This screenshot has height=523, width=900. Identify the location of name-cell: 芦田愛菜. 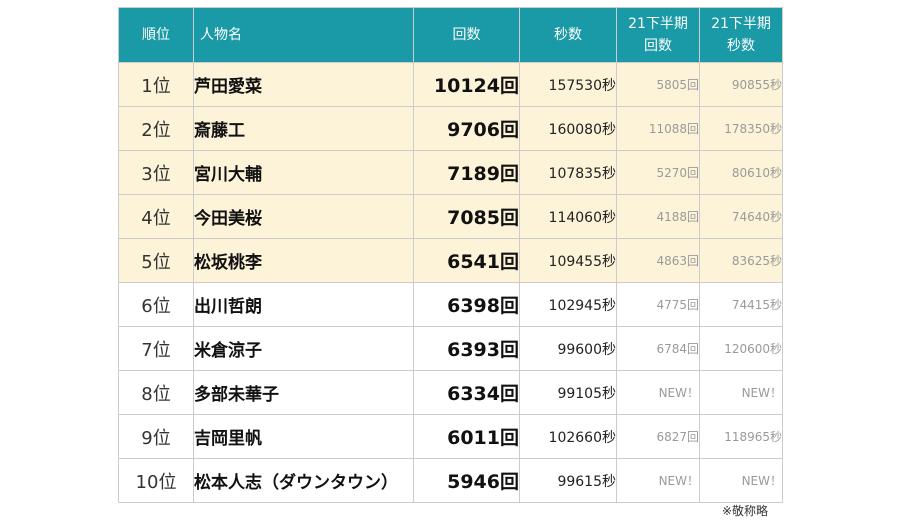
(303, 84).